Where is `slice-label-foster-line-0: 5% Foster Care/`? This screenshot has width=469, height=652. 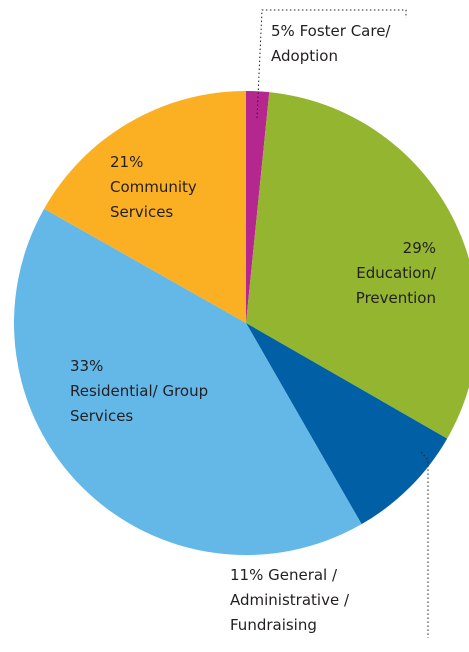 slice-label-foster-line-0: 5% Foster Care/ is located at coordinates (331, 31).